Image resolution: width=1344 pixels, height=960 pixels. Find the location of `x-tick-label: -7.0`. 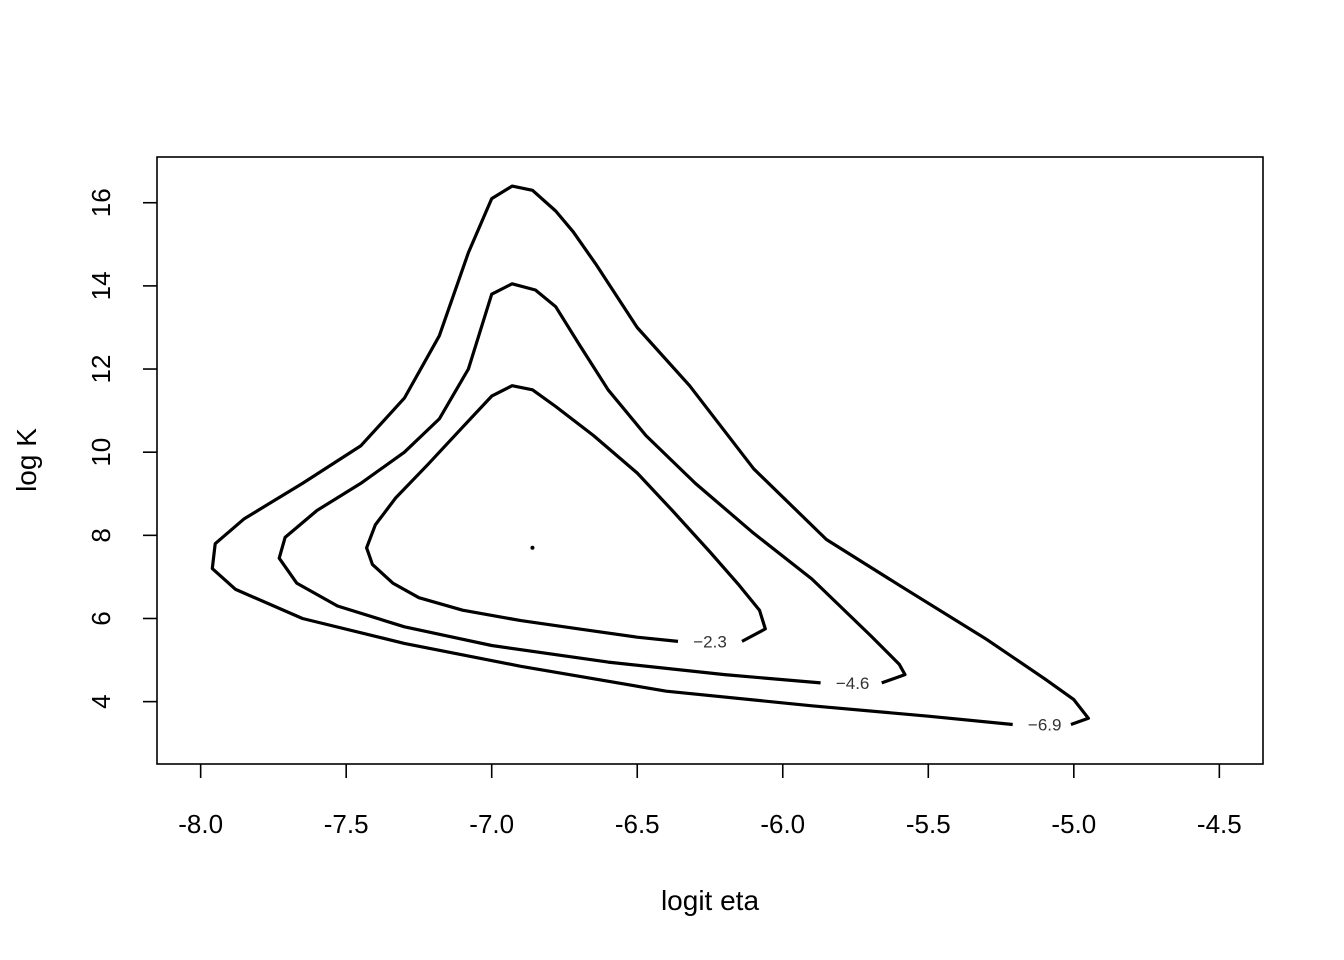

x-tick-label: -7.0 is located at coordinates (491, 824).